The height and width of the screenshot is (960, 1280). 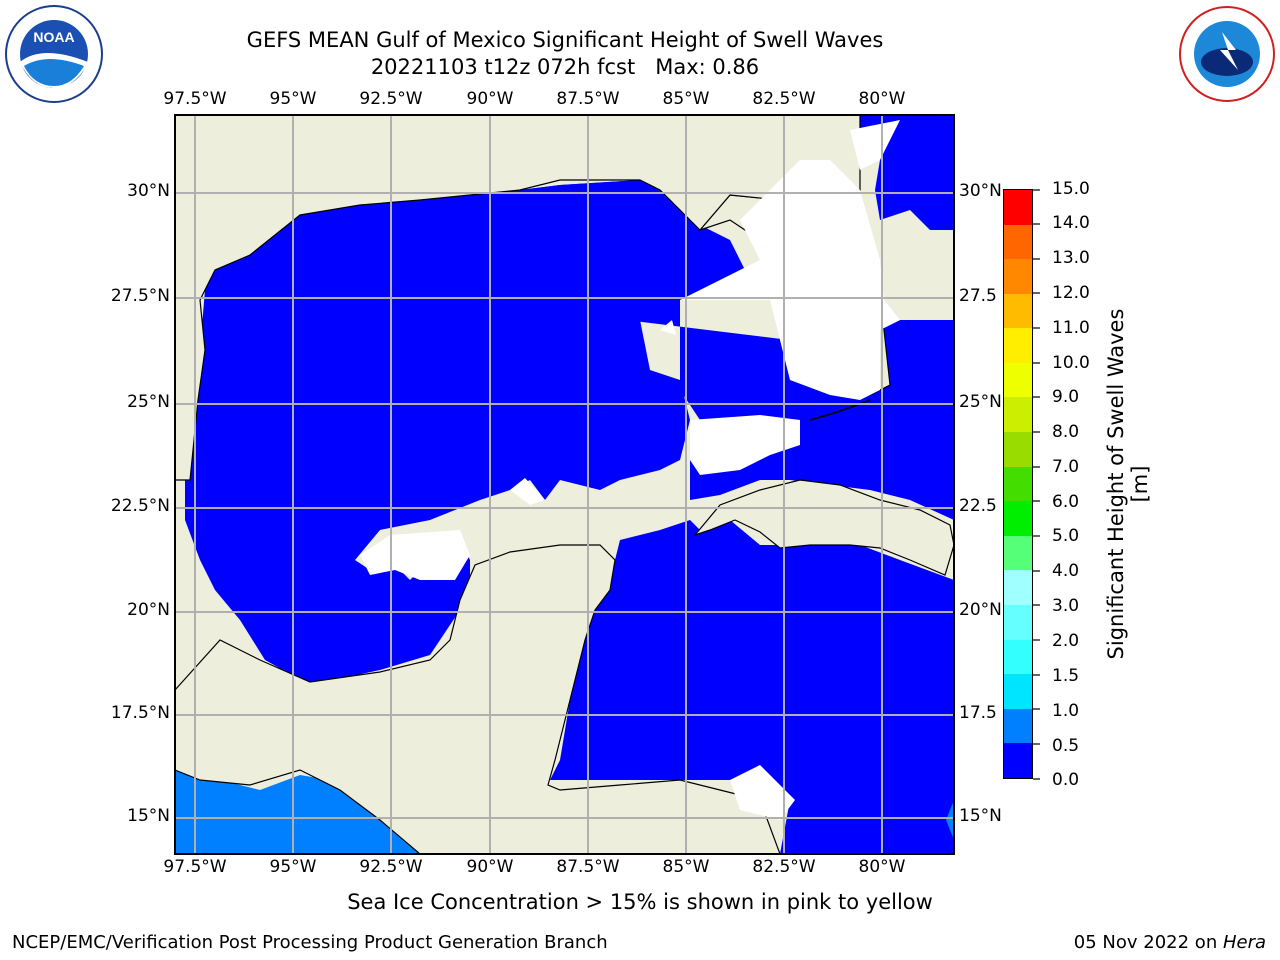 What do you see at coordinates (1066, 397) in the screenshot?
I see `colorbar-tick: 9.0` at bounding box center [1066, 397].